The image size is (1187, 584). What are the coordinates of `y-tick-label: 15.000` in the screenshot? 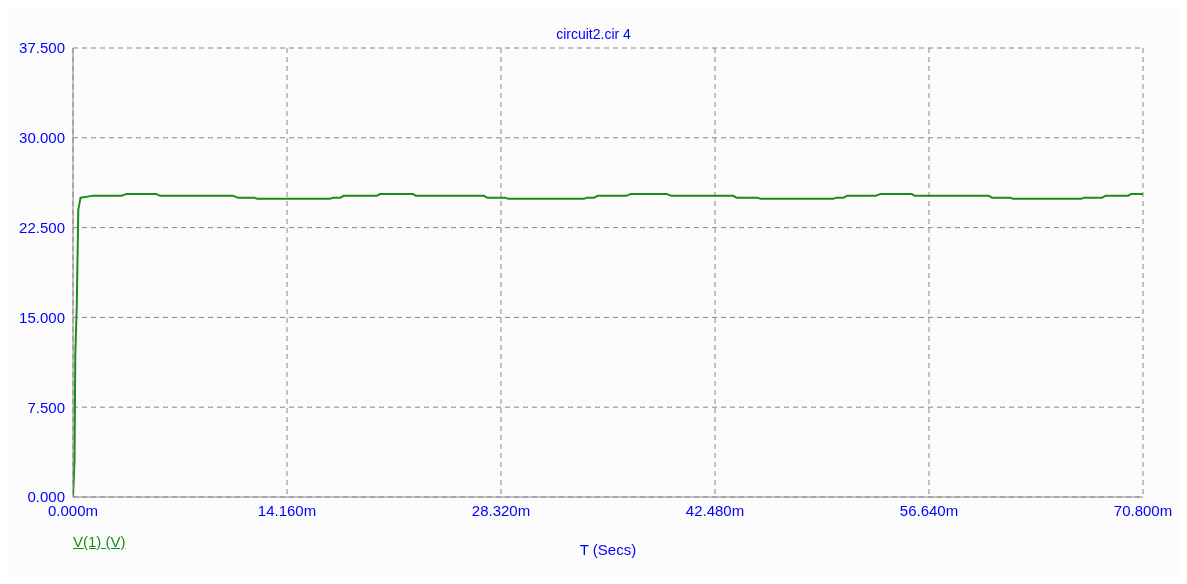 It's located at (42, 317).